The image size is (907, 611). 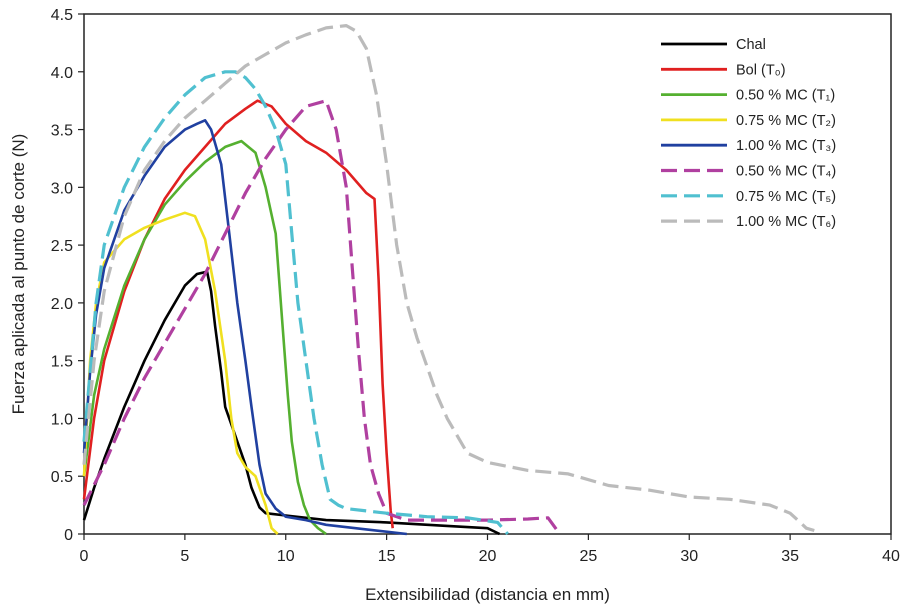 I want to click on x-tick-label: 25, so click(x=588, y=556).